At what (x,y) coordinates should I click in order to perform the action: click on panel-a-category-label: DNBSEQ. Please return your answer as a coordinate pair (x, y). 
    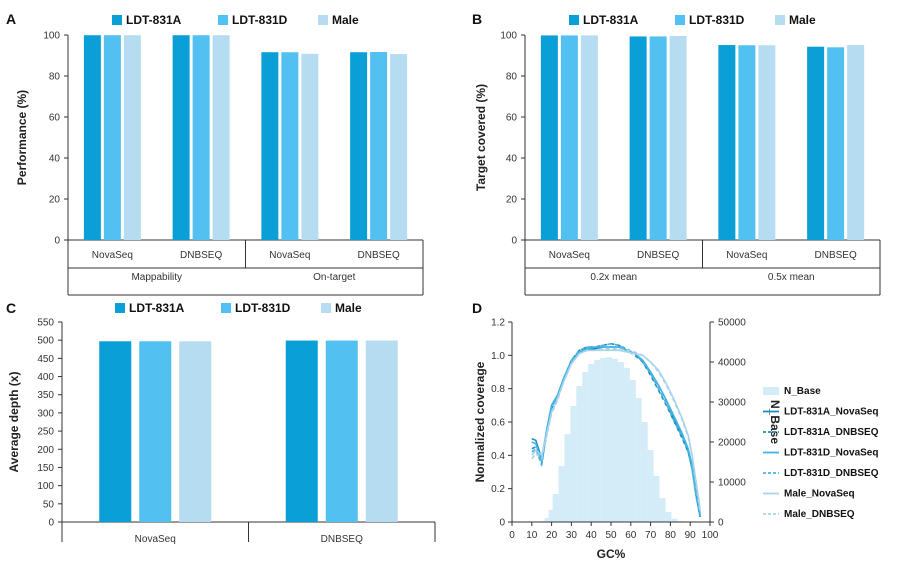
    Looking at the image, I should click on (201, 255).